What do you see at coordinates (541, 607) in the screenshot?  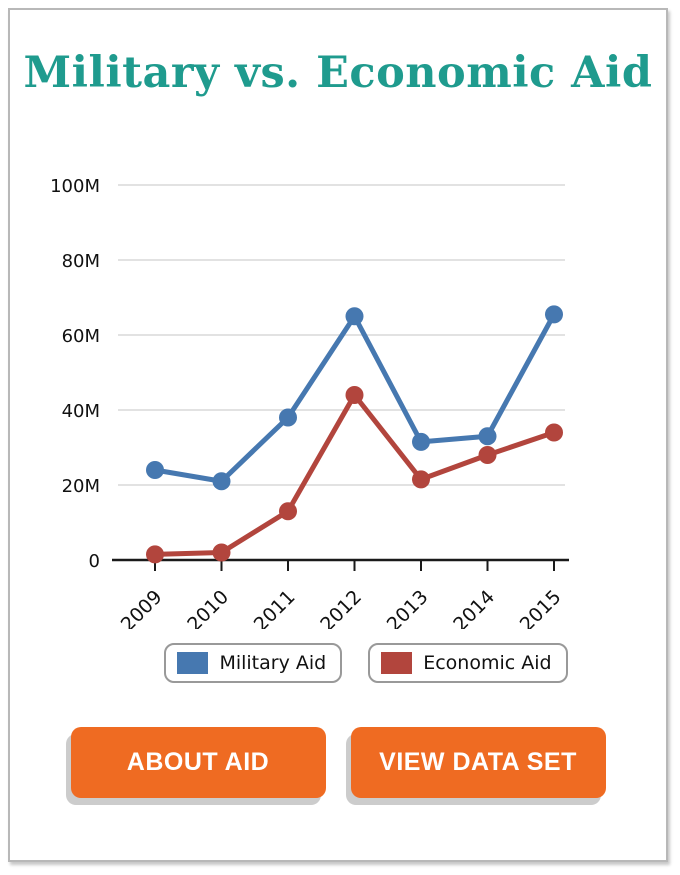 I see `svg-text: 2015` at bounding box center [541, 607].